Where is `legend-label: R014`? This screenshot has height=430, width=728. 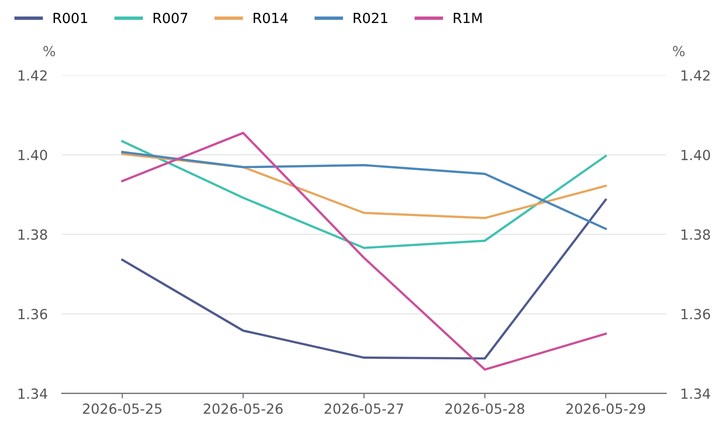 legend-label: R014 is located at coordinates (271, 18).